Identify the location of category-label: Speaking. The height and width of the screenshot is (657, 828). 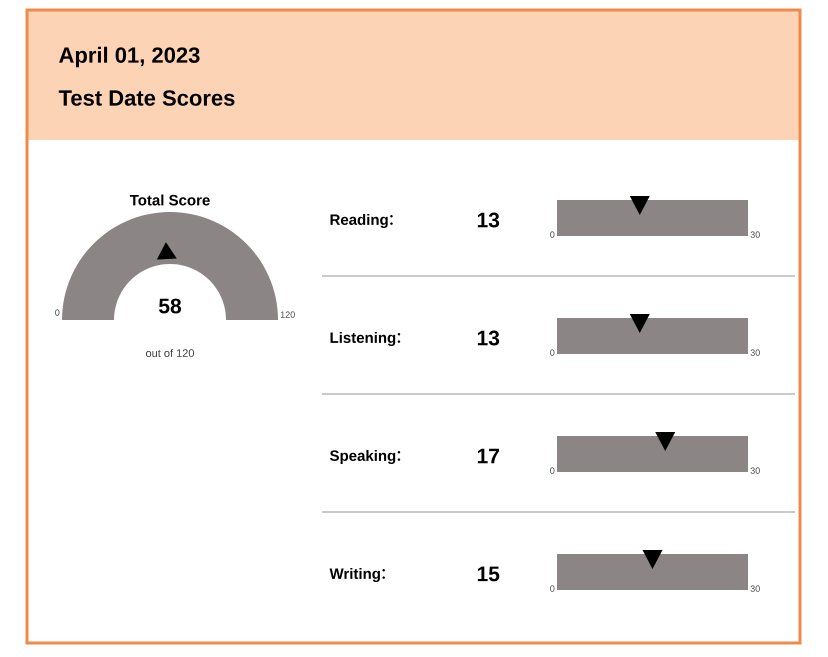
(363, 457).